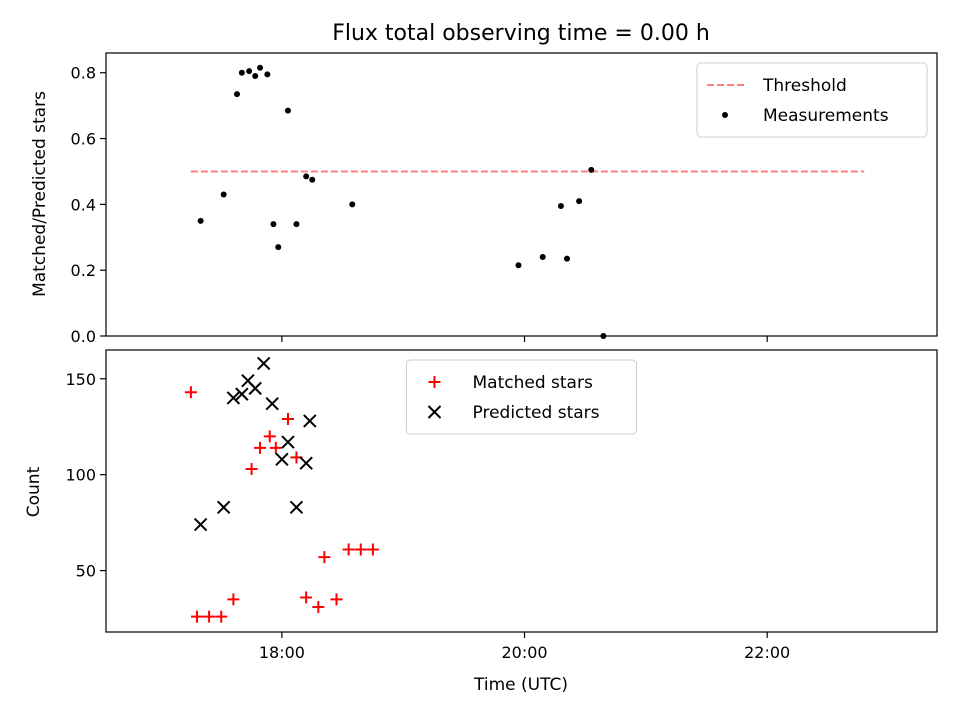 This screenshot has height=720, width=960. What do you see at coordinates (80, 475) in the screenshot?
I see `y-tick-label: 100` at bounding box center [80, 475].